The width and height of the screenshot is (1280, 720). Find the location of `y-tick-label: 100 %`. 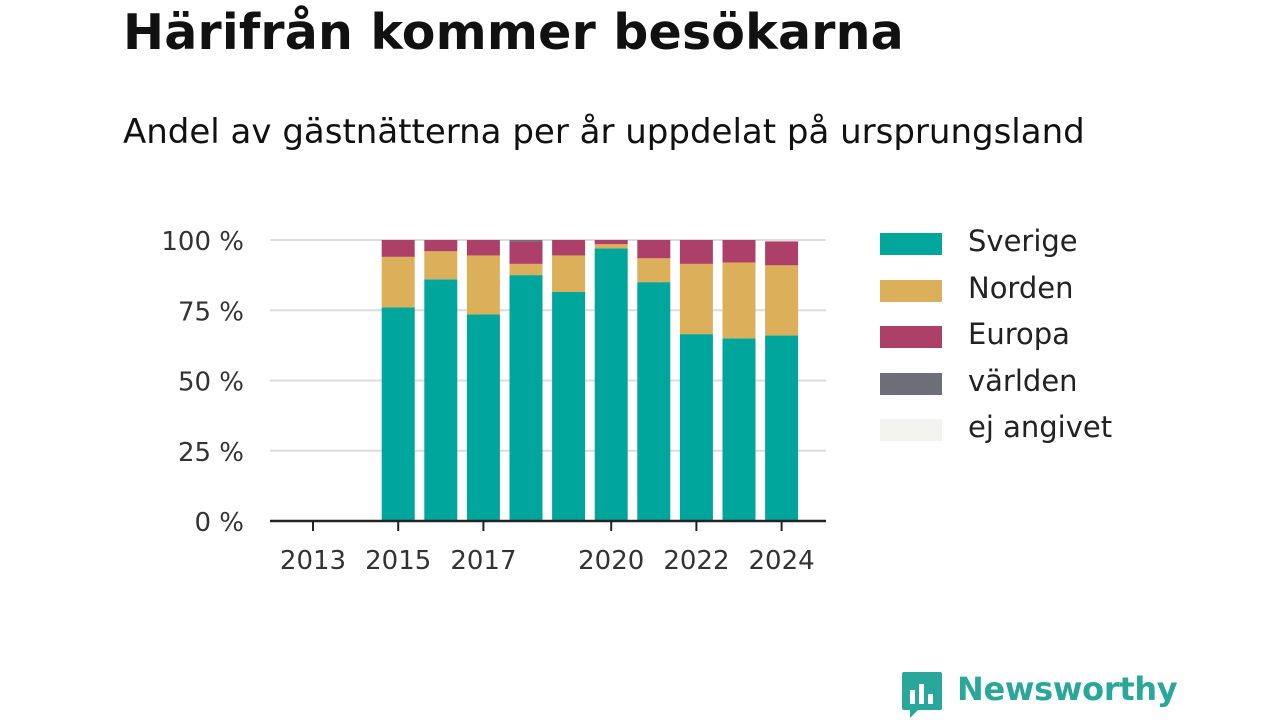

y-tick-label: 100 % is located at coordinates (202, 242).